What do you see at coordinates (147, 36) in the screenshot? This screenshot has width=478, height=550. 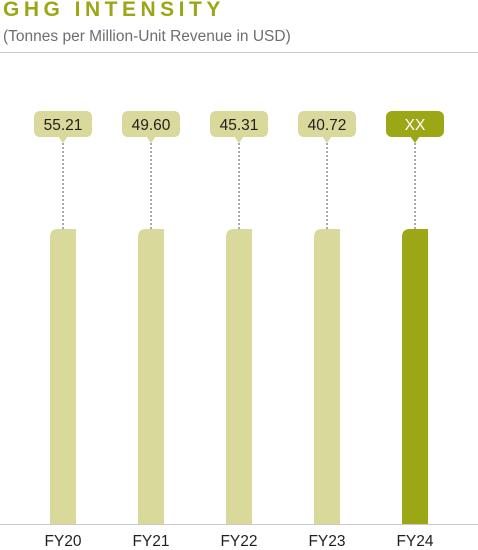 I see `chart-subtitle: (Tonnes per Million-Unit Revenue in USD)` at bounding box center [147, 36].